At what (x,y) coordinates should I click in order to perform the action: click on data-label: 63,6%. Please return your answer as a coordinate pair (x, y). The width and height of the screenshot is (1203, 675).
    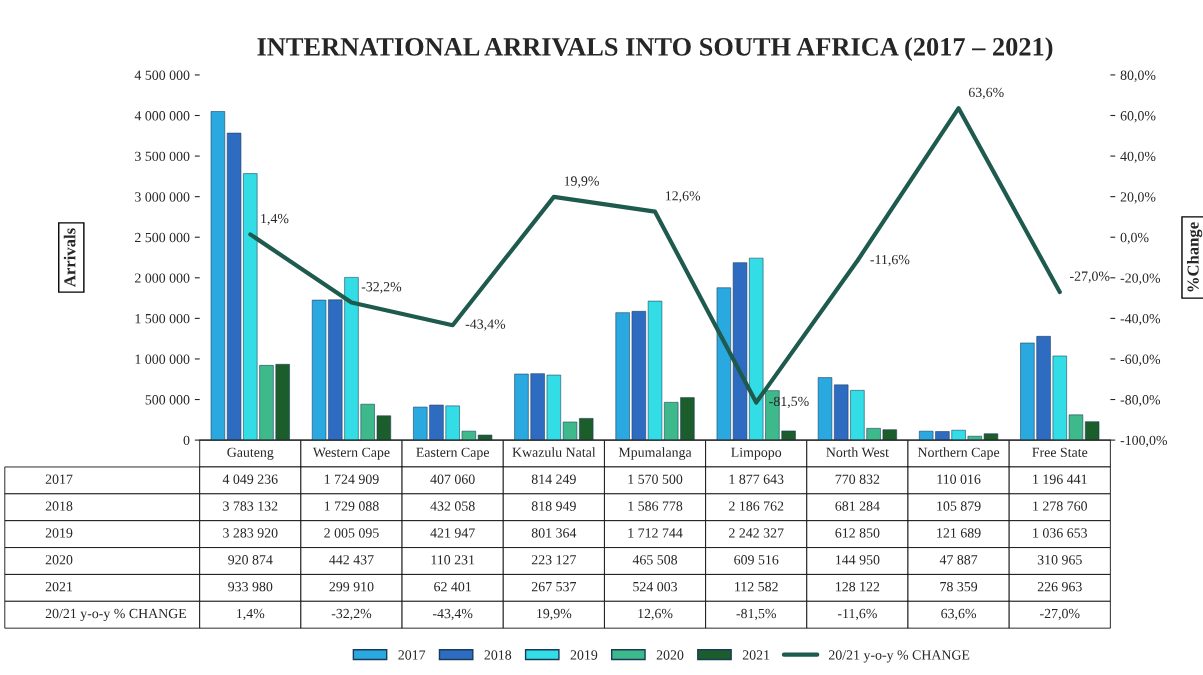
    Looking at the image, I should click on (959, 614).